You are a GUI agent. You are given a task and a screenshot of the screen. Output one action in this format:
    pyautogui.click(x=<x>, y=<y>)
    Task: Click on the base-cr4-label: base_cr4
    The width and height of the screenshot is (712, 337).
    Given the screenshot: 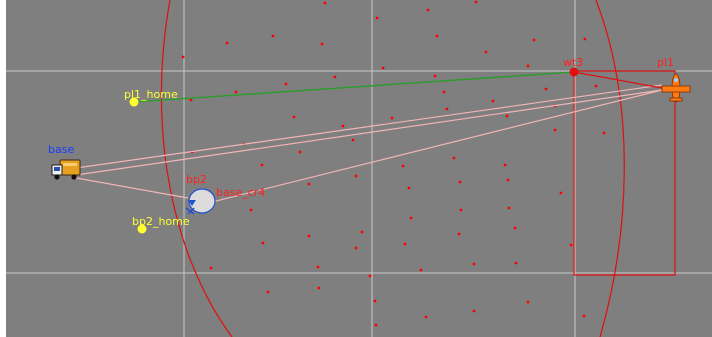 What is the action you would take?
    pyautogui.click(x=240, y=192)
    